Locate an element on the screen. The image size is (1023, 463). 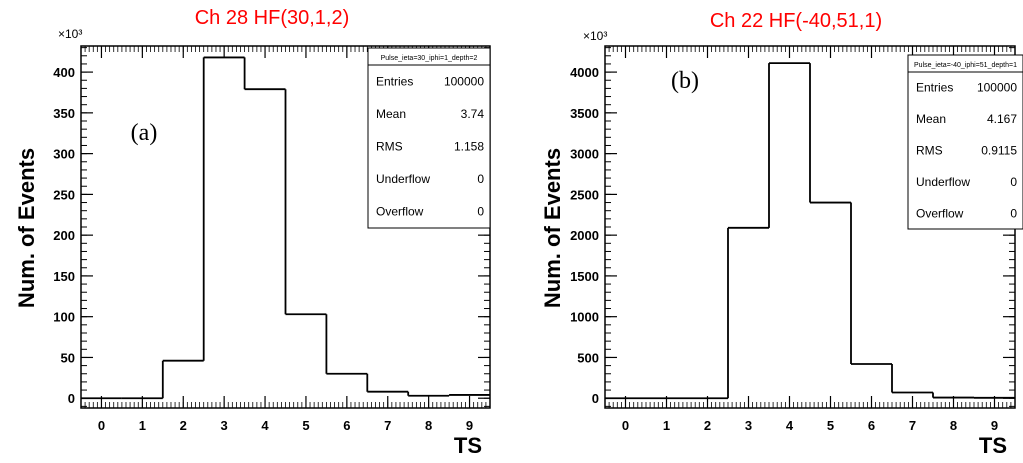
y-tick-label: 150 is located at coordinates (64, 276).